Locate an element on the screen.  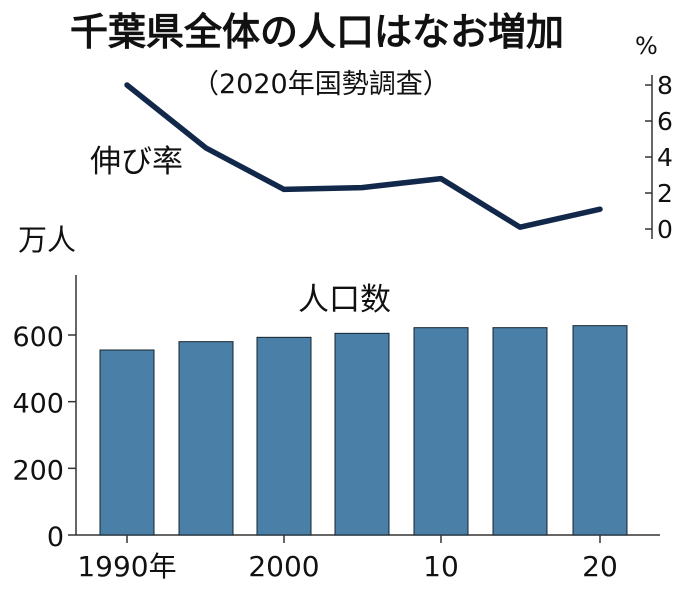
population-tick-label: 400 is located at coordinates (38, 404).